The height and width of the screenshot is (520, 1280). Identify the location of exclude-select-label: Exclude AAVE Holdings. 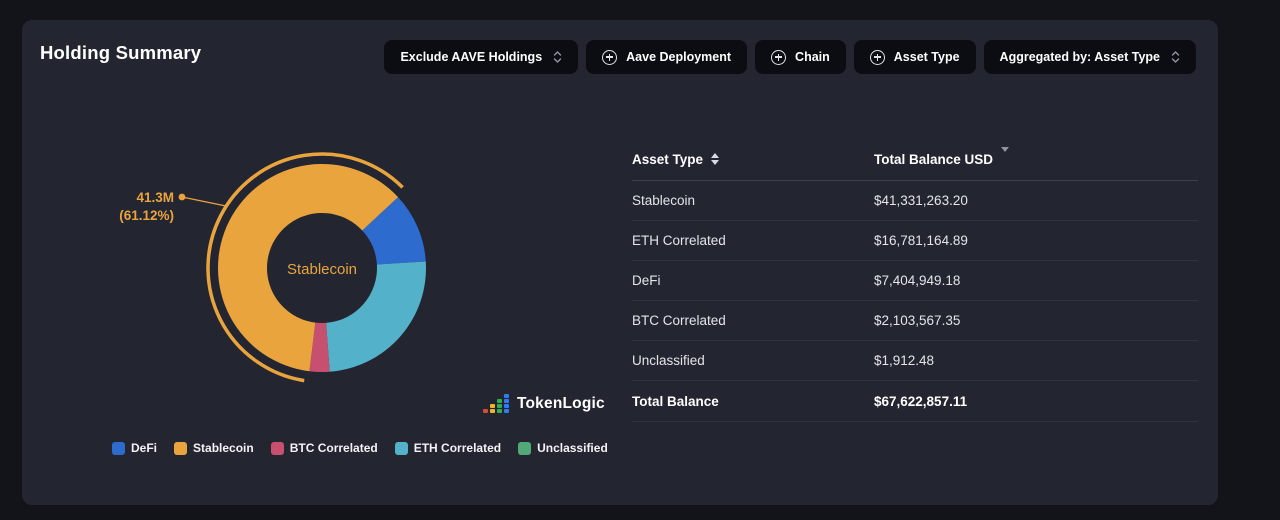
(471, 57).